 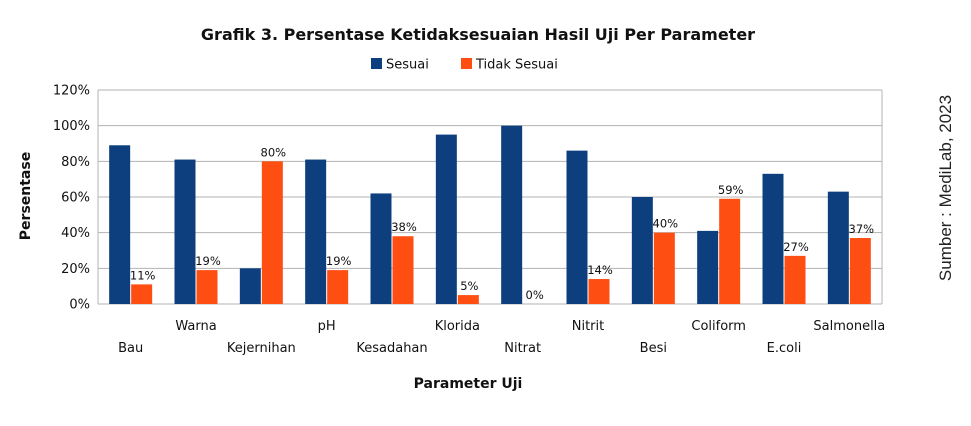 I want to click on x-category-label: Salmonella, so click(x=849, y=326).